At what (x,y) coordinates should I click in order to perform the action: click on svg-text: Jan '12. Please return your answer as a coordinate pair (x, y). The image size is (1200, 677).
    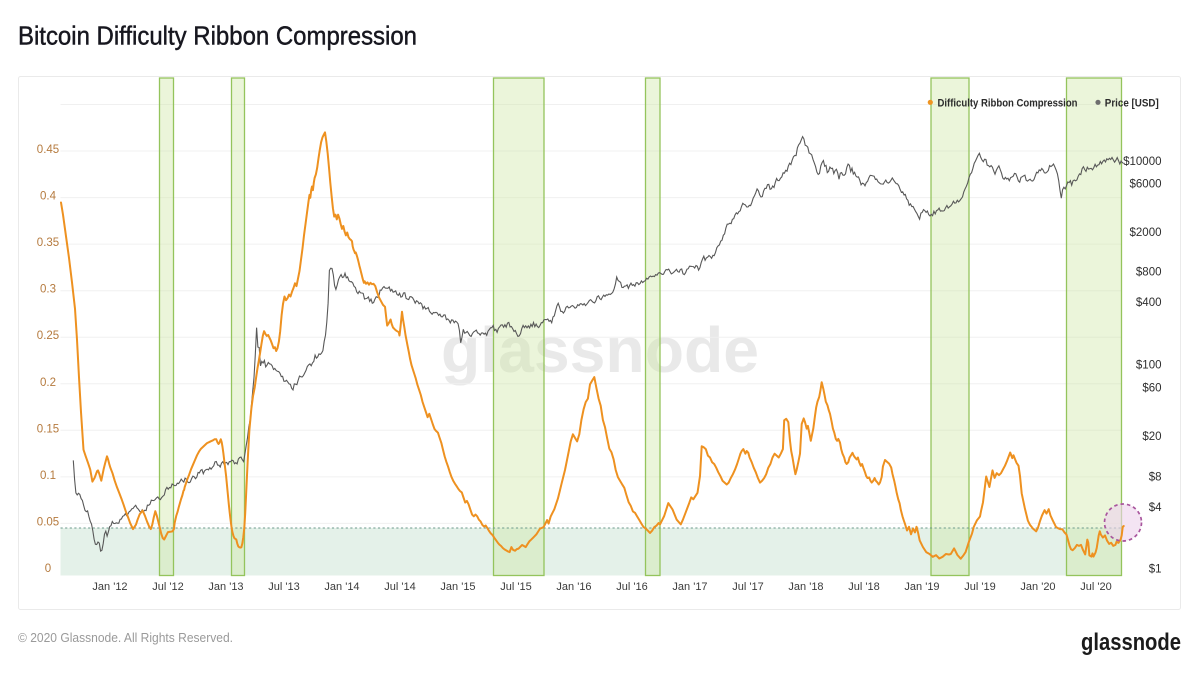
    Looking at the image, I should click on (109, 587).